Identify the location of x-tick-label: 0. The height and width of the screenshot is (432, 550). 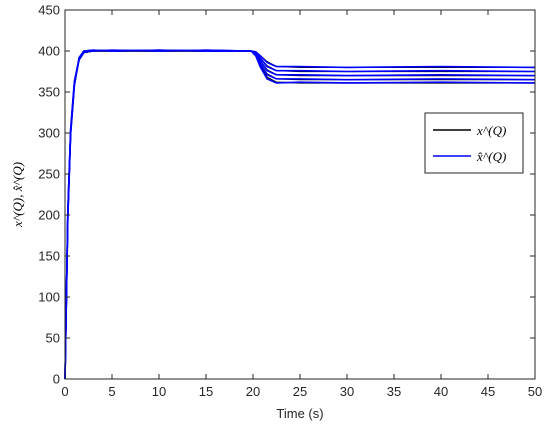
(64, 391).